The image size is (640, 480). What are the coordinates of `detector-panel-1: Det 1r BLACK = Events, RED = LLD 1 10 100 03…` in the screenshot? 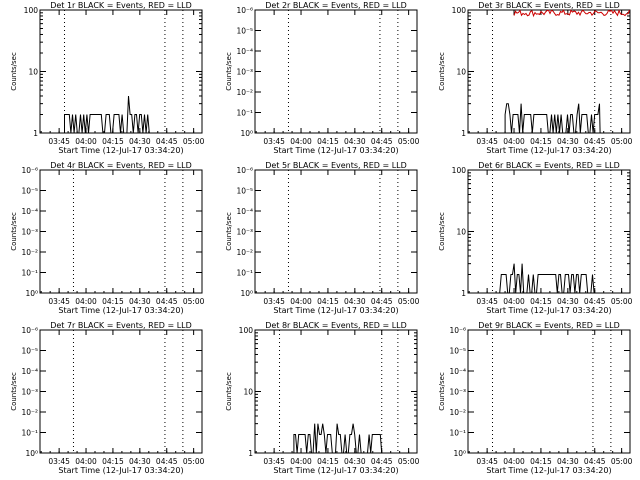 It's located at (107, 78).